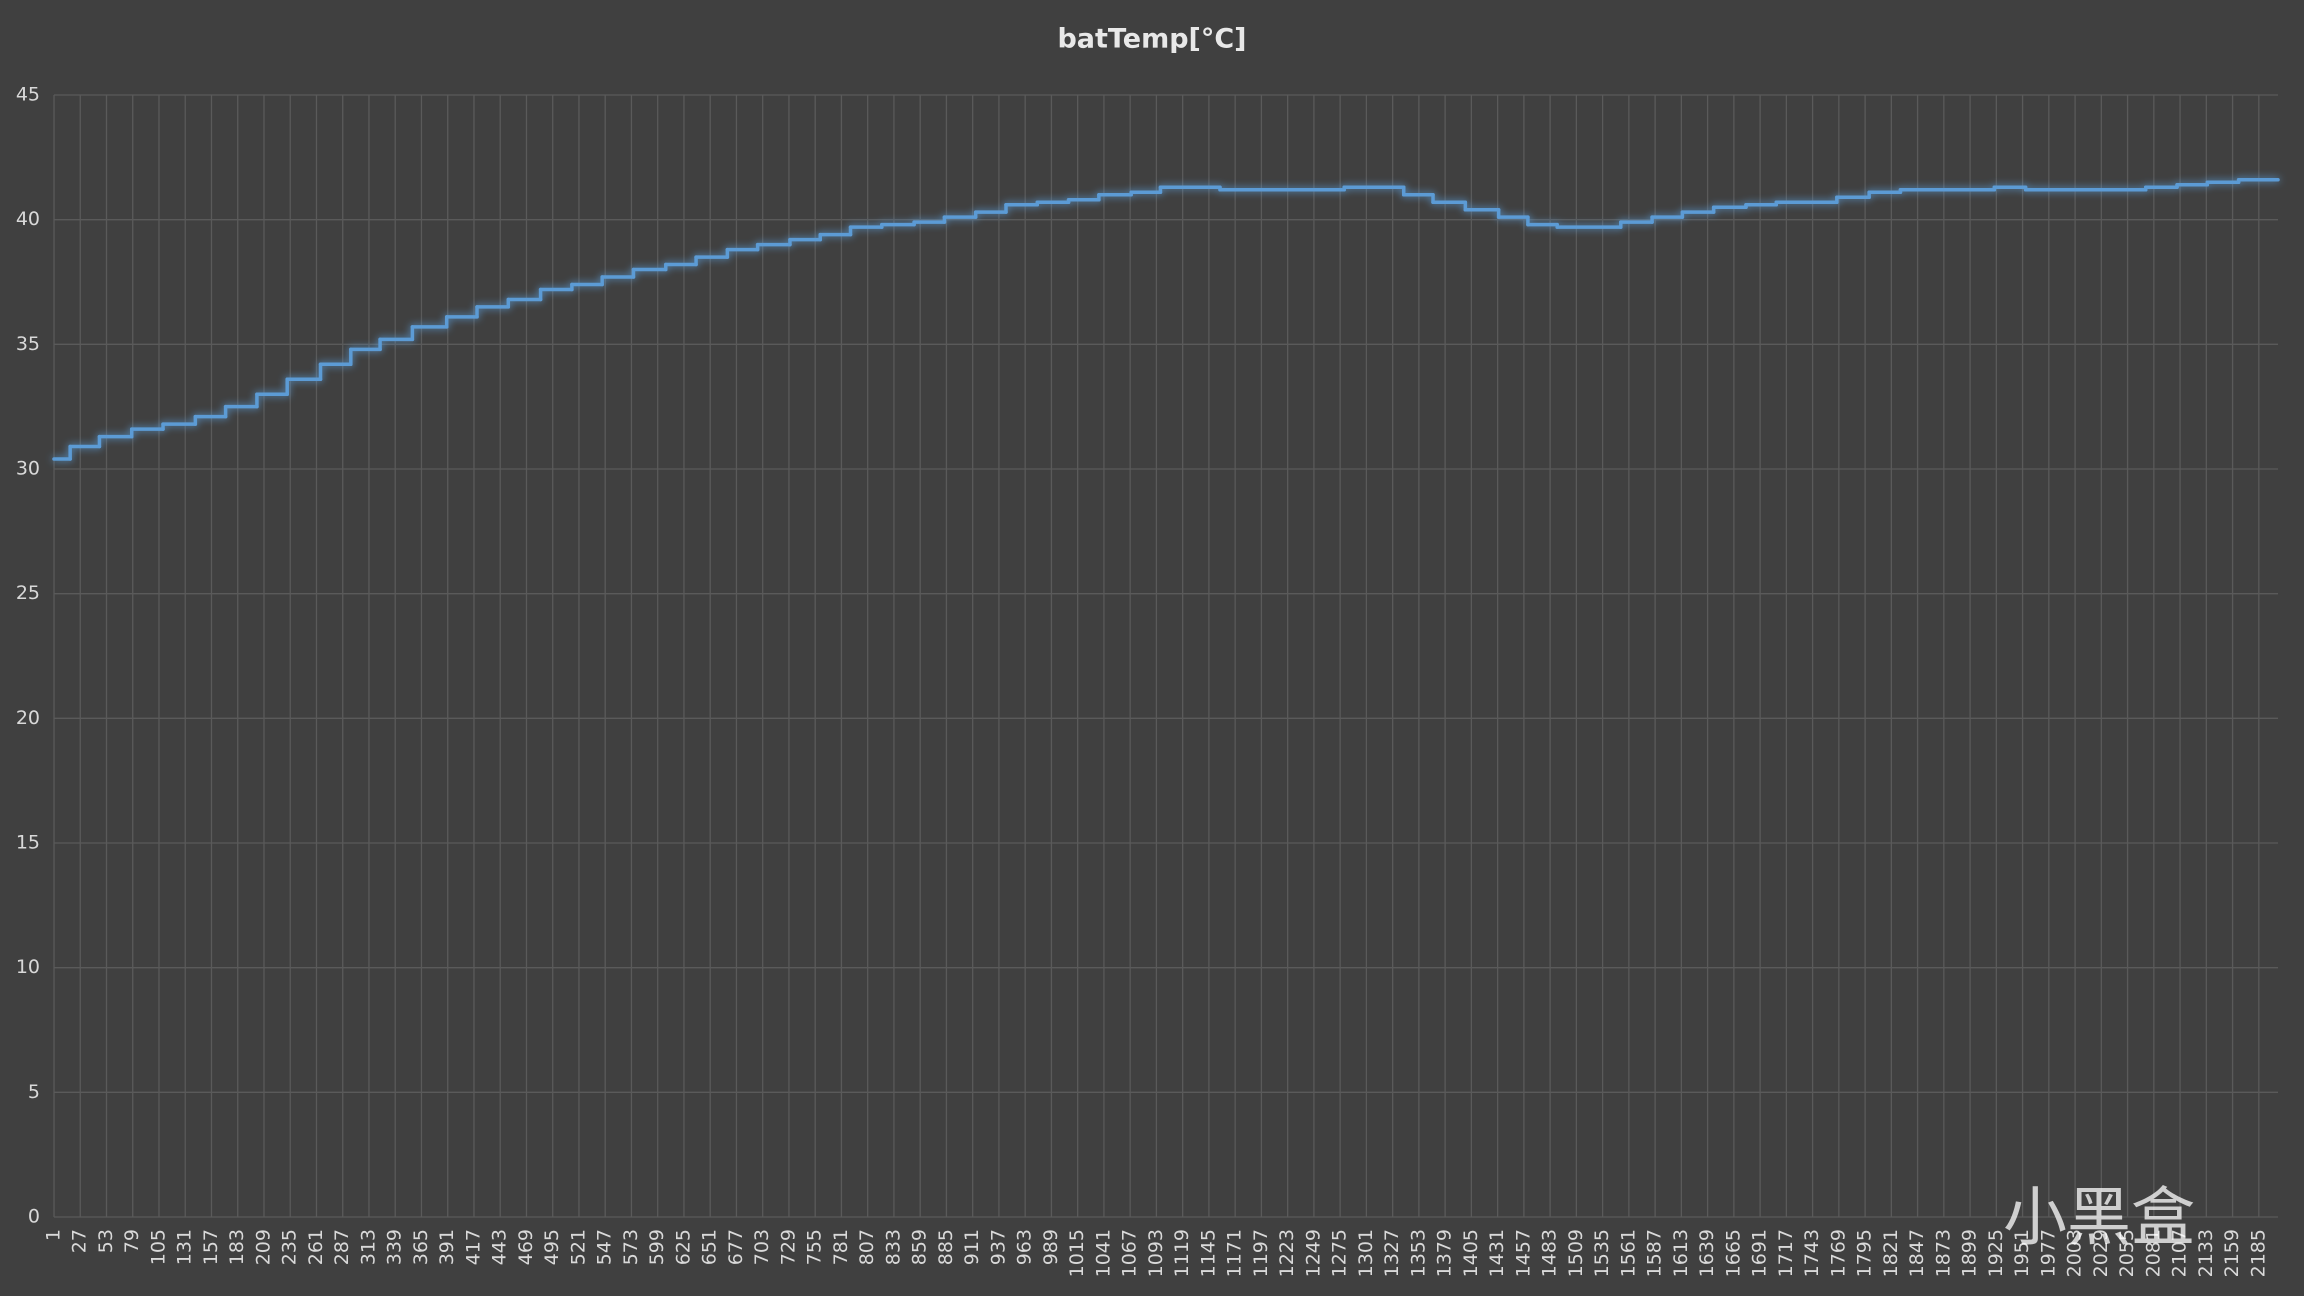  Describe the element at coordinates (80, 1241) in the screenshot. I see `x-tick-label: 27` at that location.